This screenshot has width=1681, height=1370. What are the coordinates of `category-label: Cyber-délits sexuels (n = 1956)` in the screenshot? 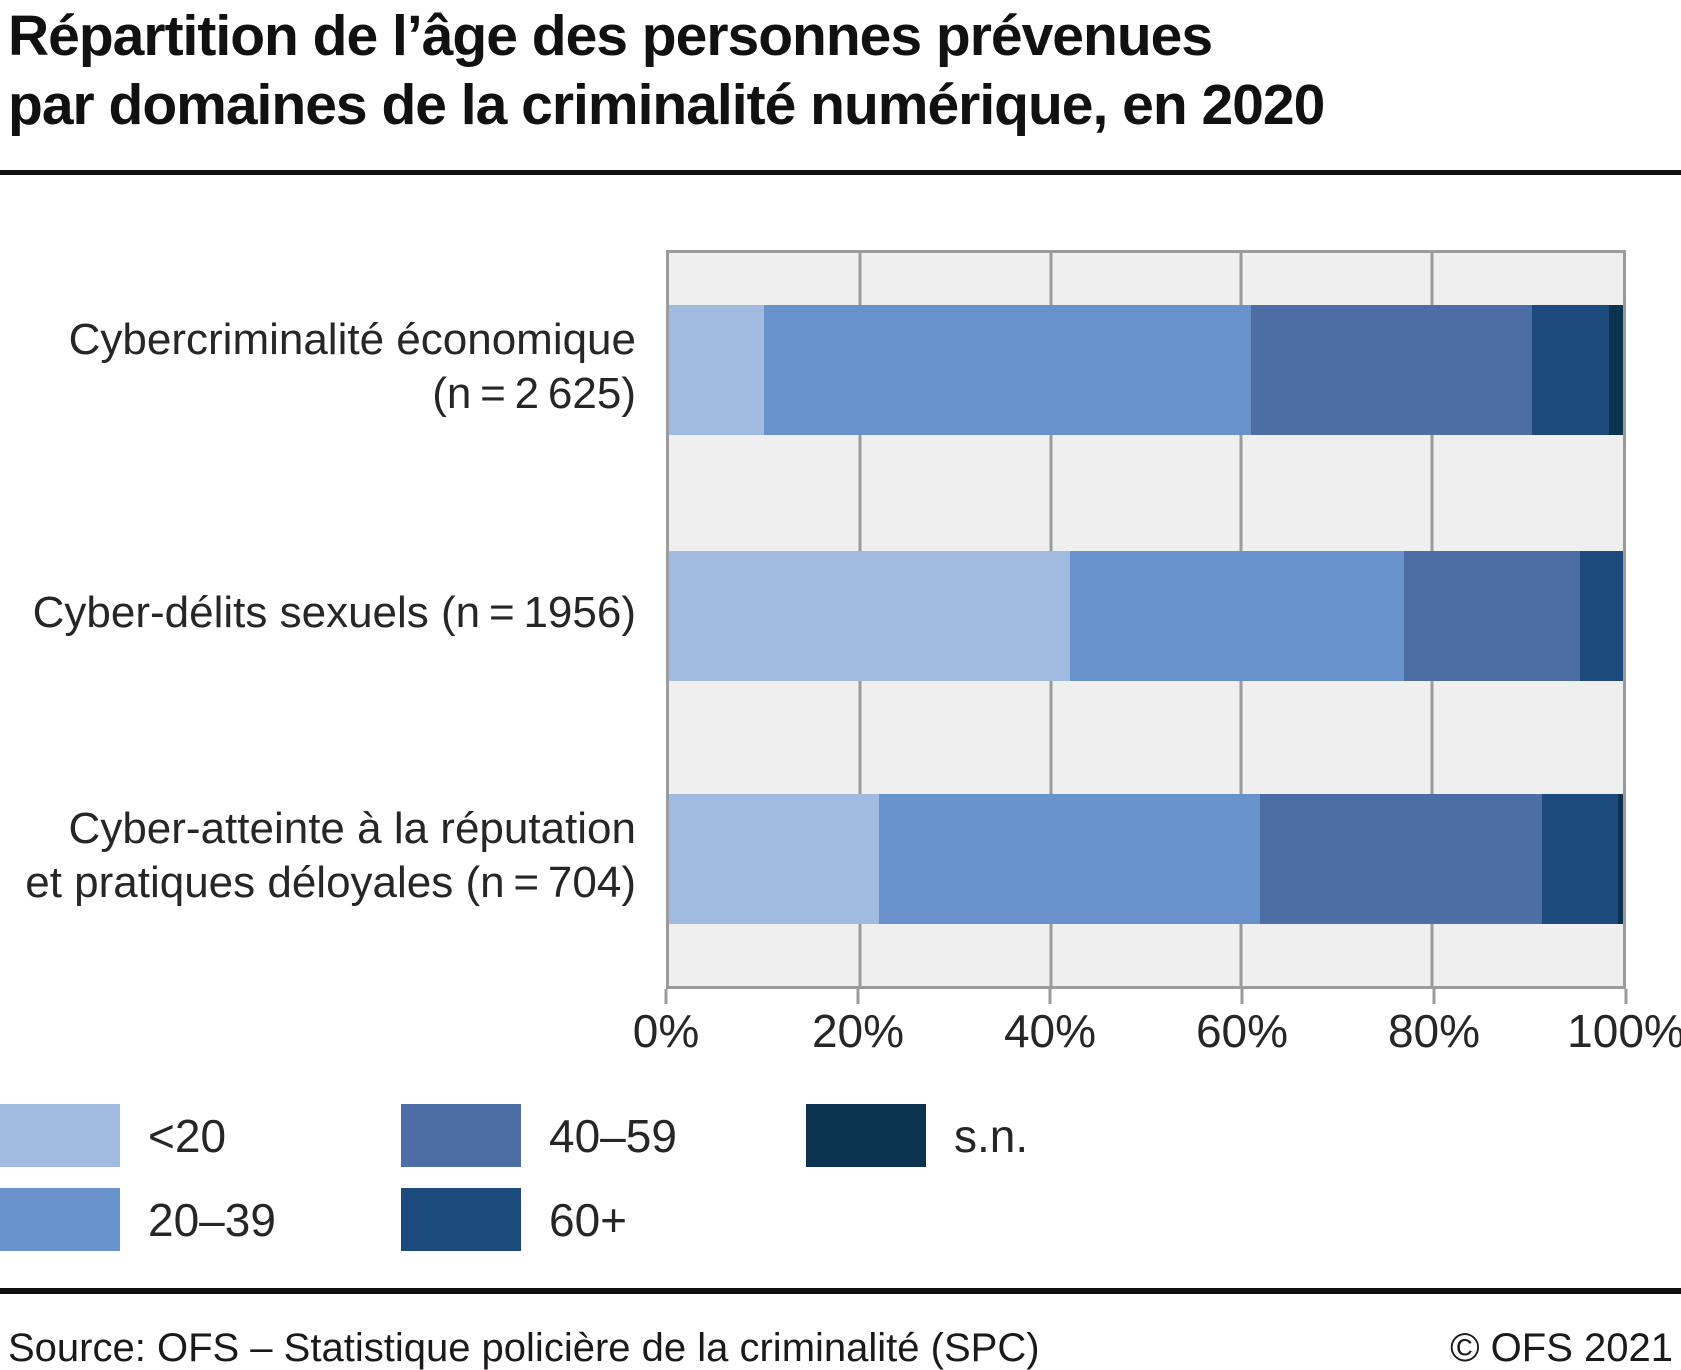 It's located at (334, 613).